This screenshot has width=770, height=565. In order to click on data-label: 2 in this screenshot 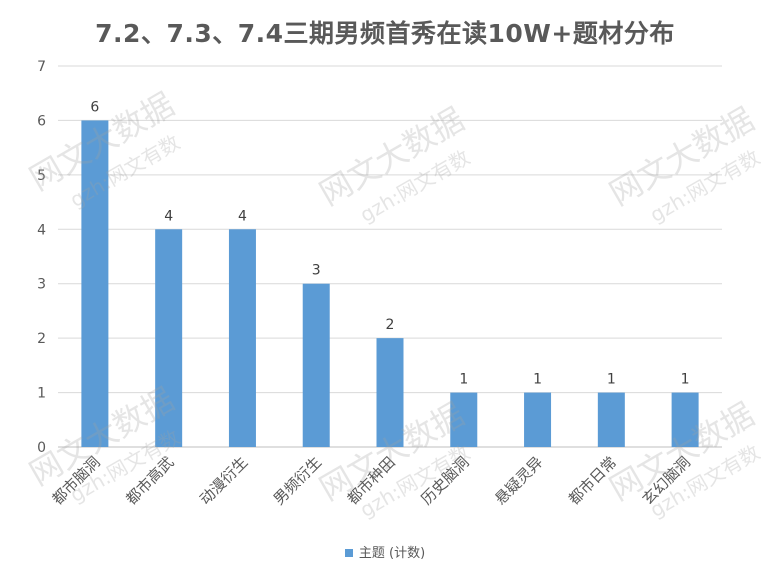, I will do `click(390, 325)`.